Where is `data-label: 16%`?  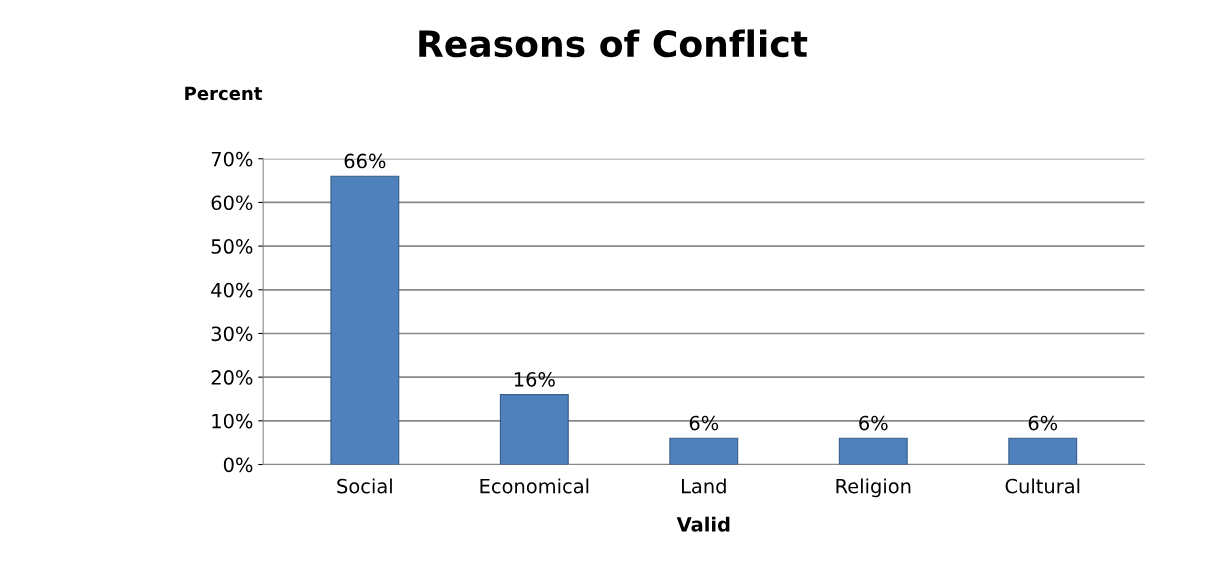 data-label: 16% is located at coordinates (534, 379).